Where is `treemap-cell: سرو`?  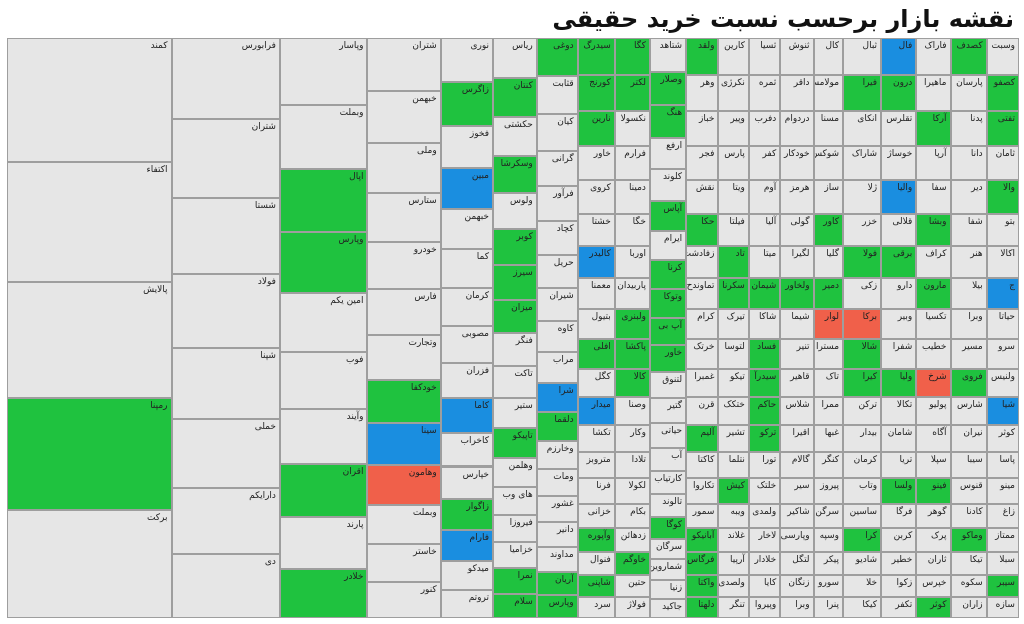
treemap-cell: سرو is located at coordinates (1002, 354).